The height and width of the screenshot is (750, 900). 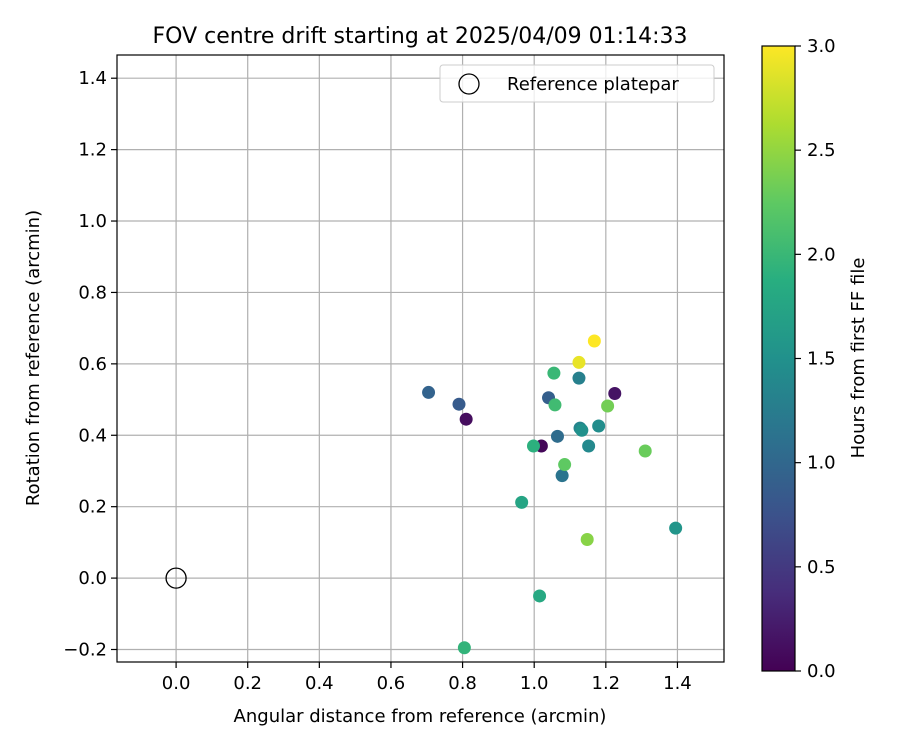 What do you see at coordinates (319, 683) in the screenshot?
I see `x-tick-label: 0.4` at bounding box center [319, 683].